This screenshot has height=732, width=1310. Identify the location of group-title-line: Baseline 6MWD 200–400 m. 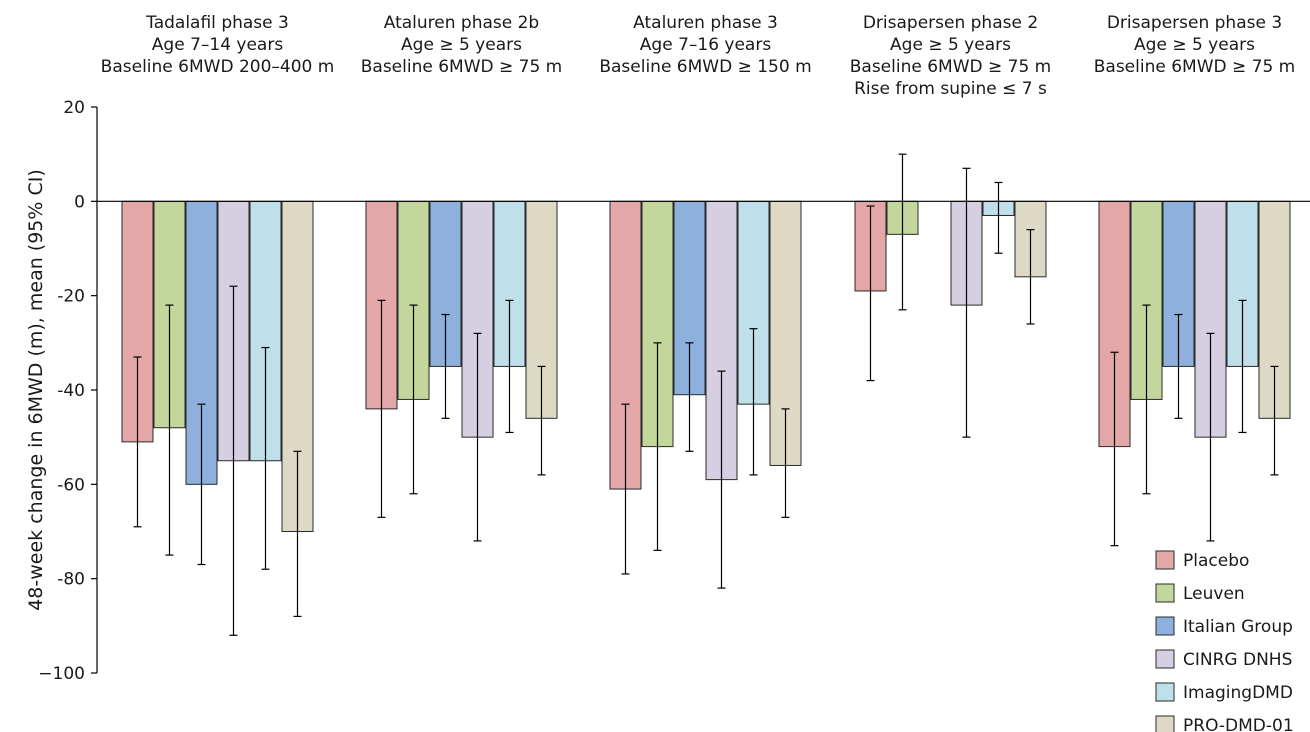
(218, 67).